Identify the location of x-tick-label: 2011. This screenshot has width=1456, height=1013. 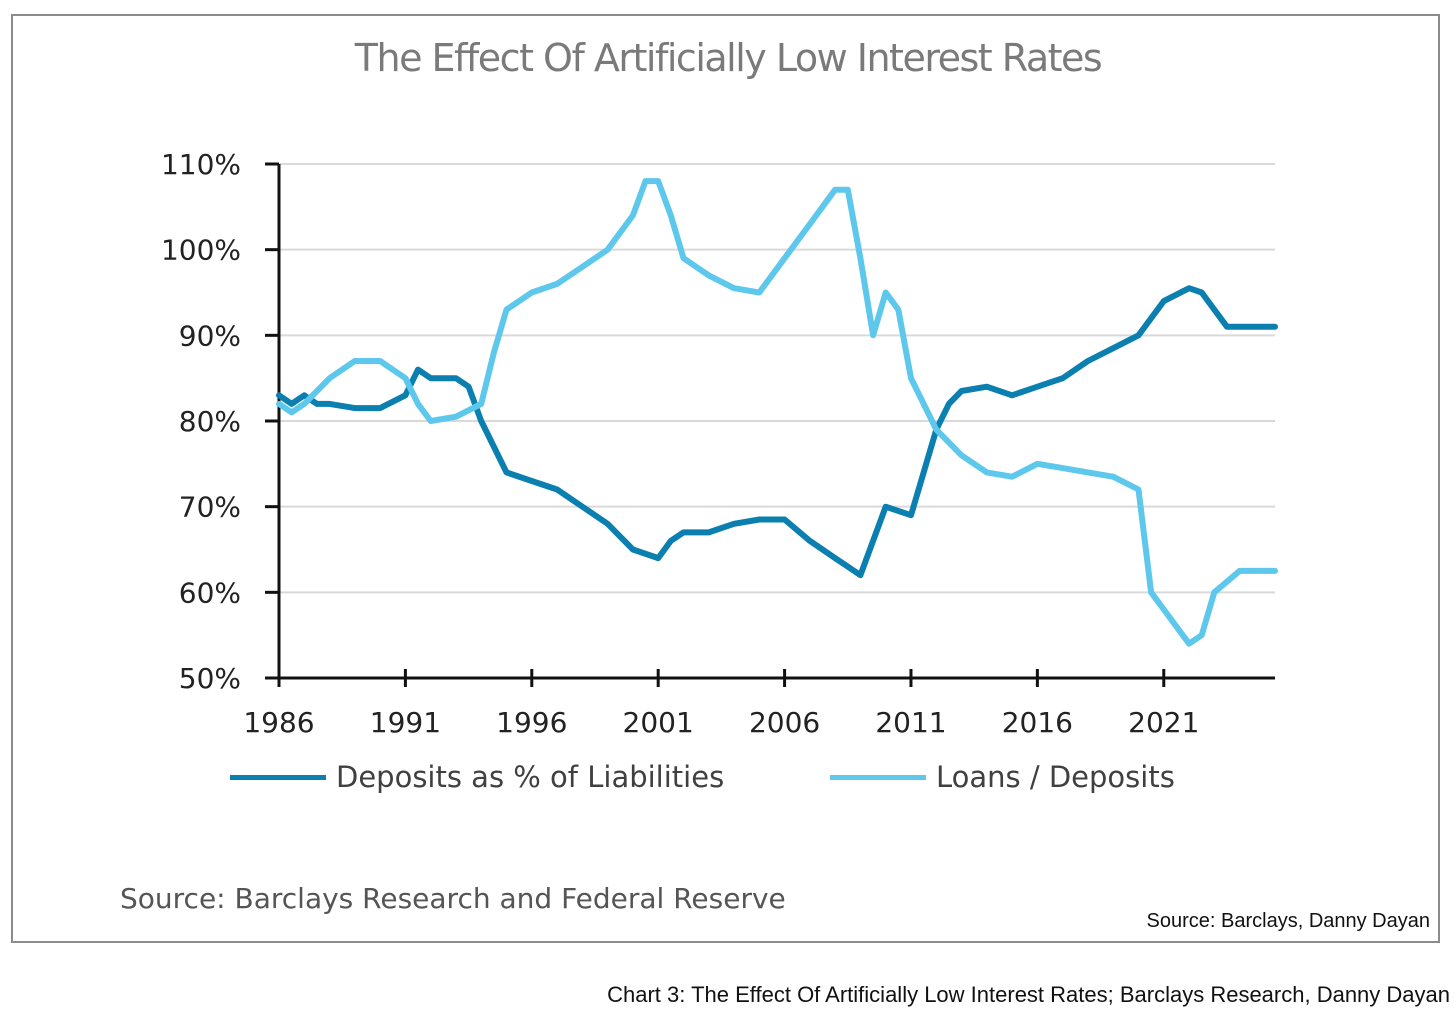
(910, 722).